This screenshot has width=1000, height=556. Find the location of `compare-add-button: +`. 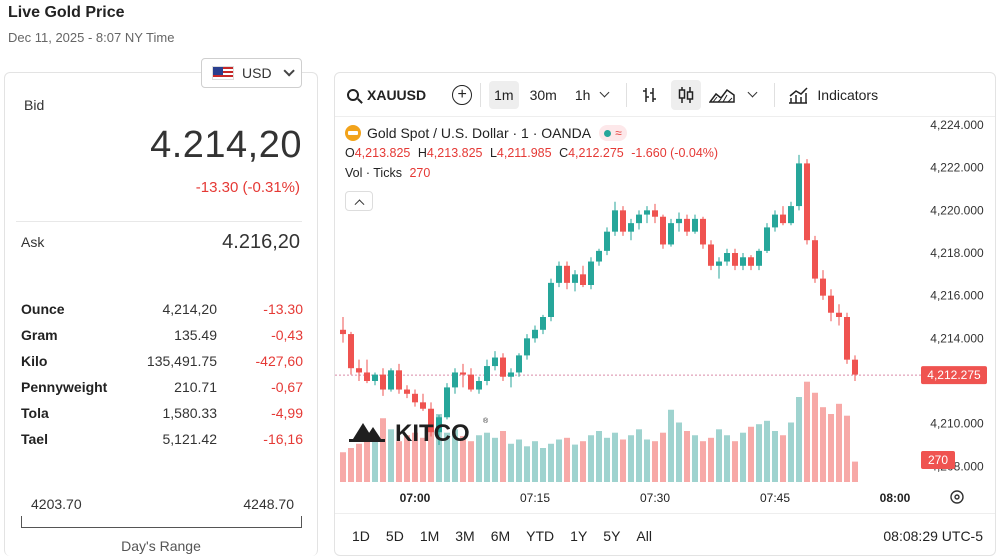

compare-add-button: + is located at coordinates (462, 94).